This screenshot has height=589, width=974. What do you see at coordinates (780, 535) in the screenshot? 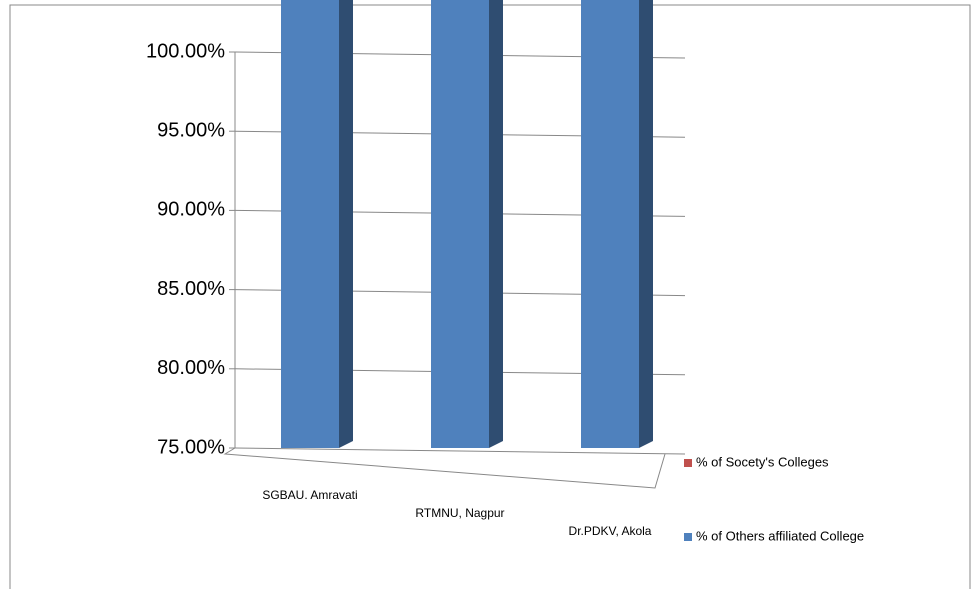
I see `legend-label: % of Others affiliated College` at bounding box center [780, 535].